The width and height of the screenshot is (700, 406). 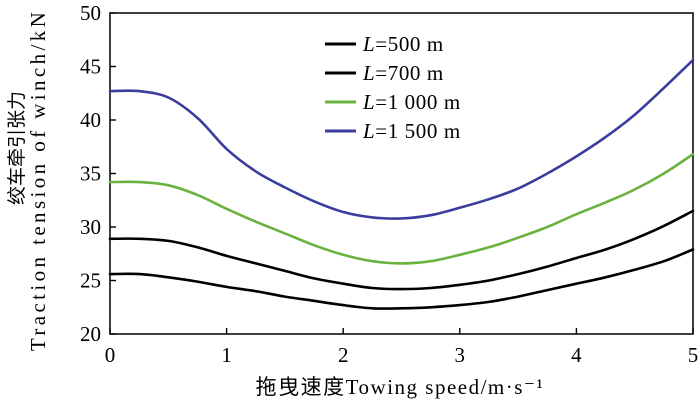 What do you see at coordinates (90, 334) in the screenshot?
I see `y-tick-label: 20` at bounding box center [90, 334].